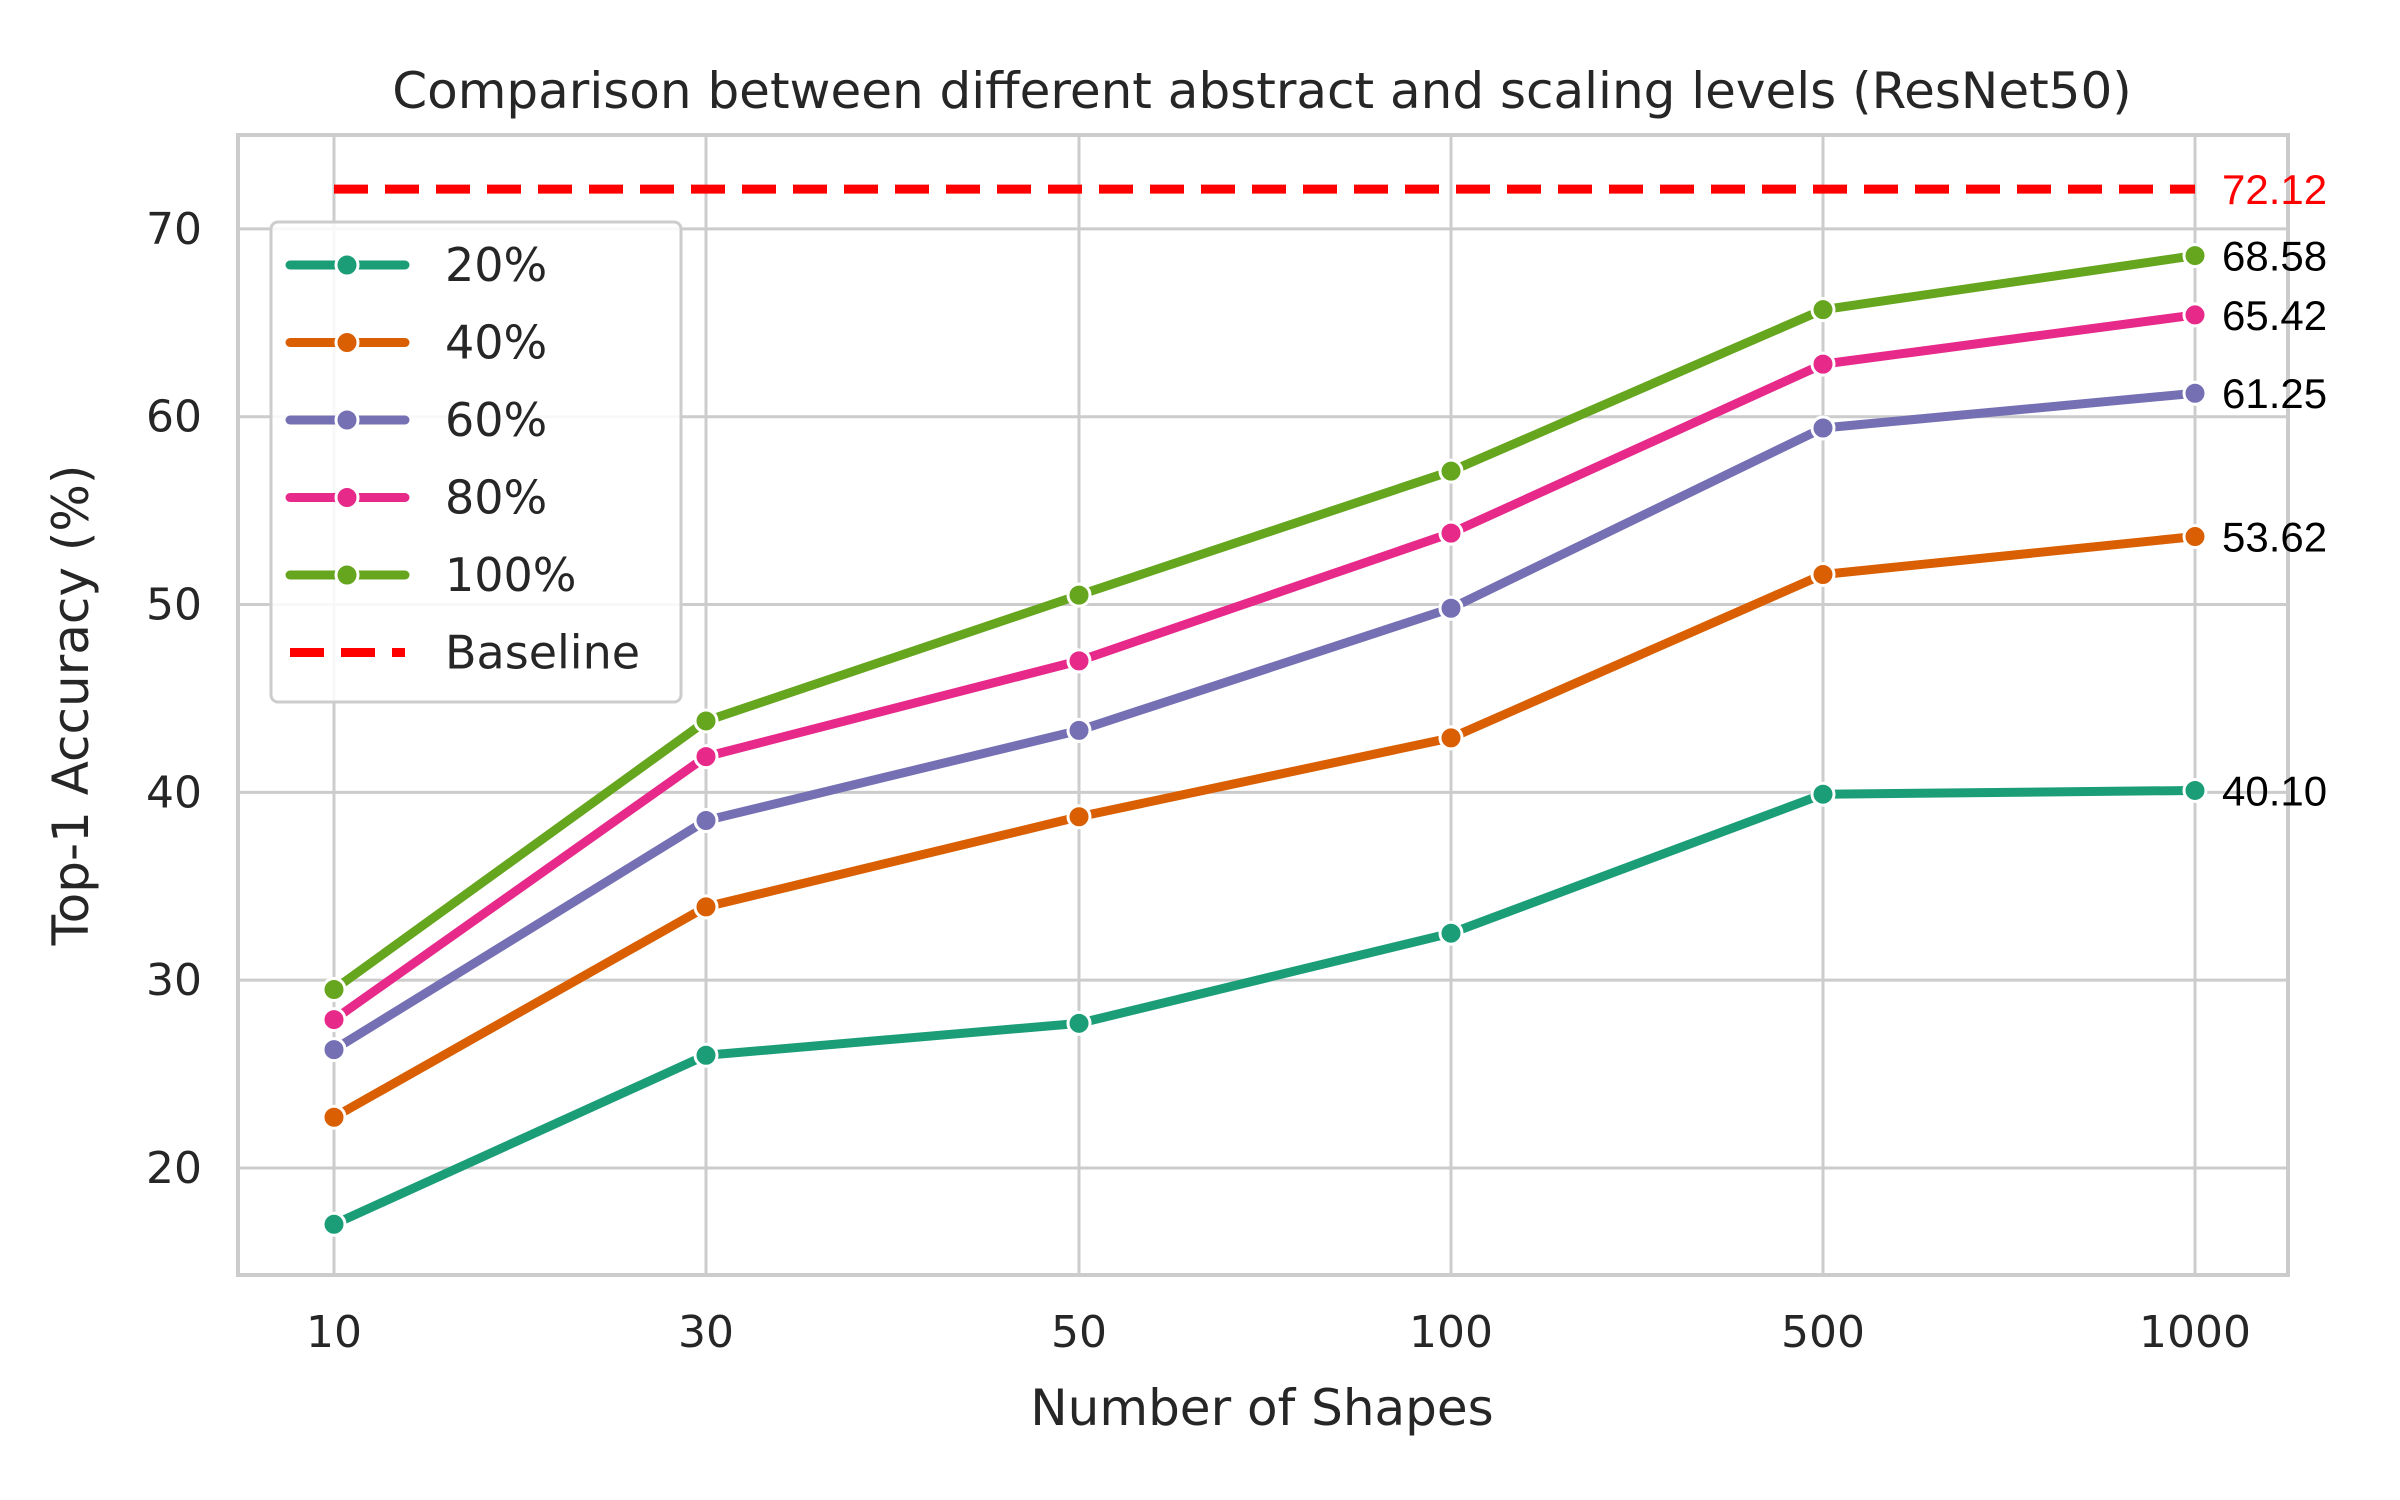  What do you see at coordinates (1079, 1332) in the screenshot?
I see `x-tick-label: 50` at bounding box center [1079, 1332].